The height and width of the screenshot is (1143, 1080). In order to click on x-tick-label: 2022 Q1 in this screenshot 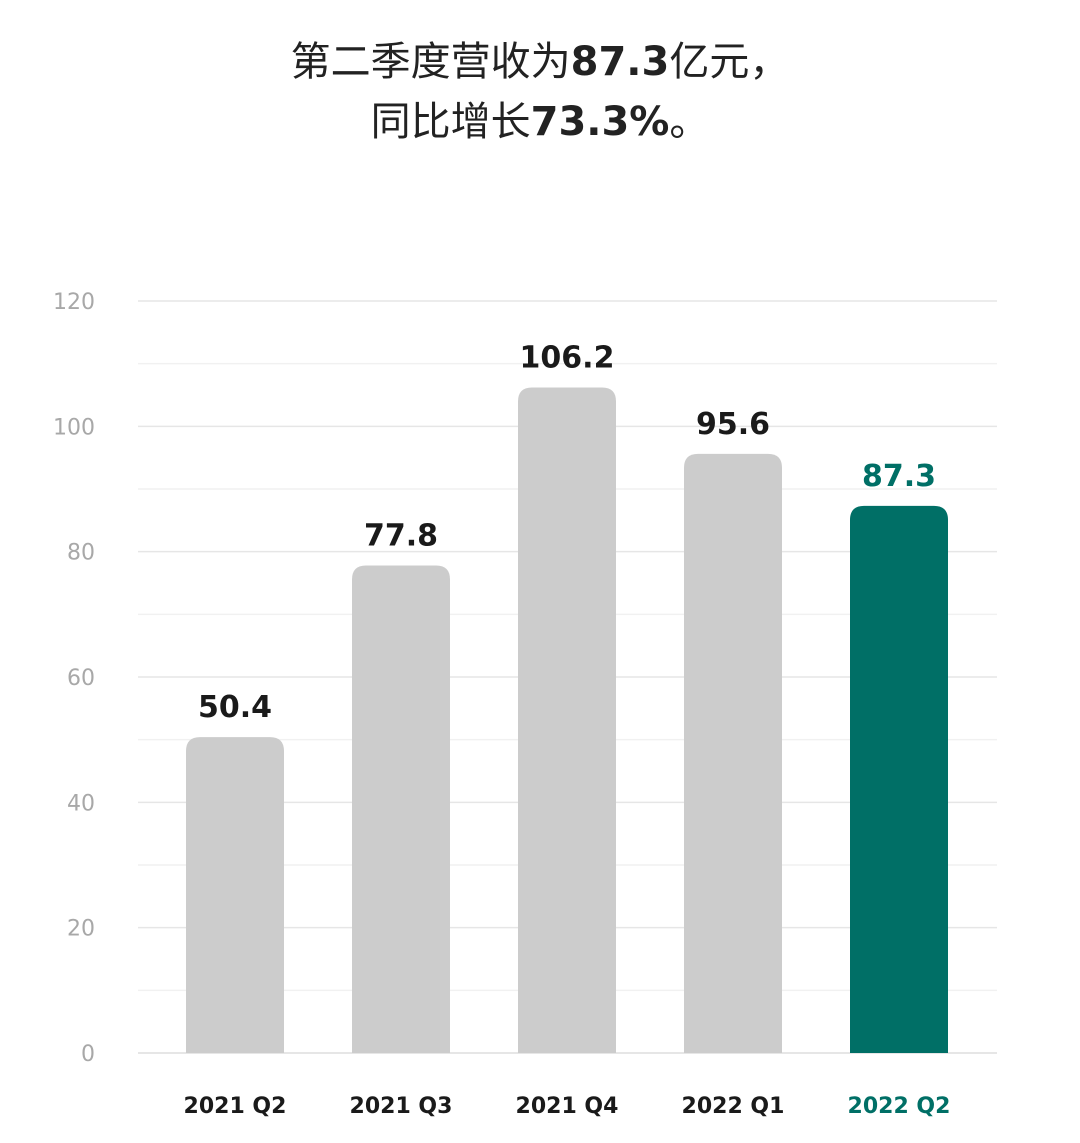, I will do `click(733, 1106)`.